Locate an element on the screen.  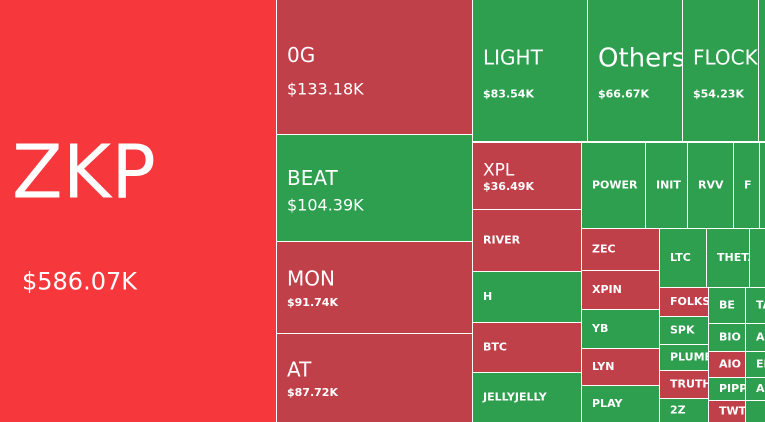
tile: MON $91.74K is located at coordinates (374, 287).